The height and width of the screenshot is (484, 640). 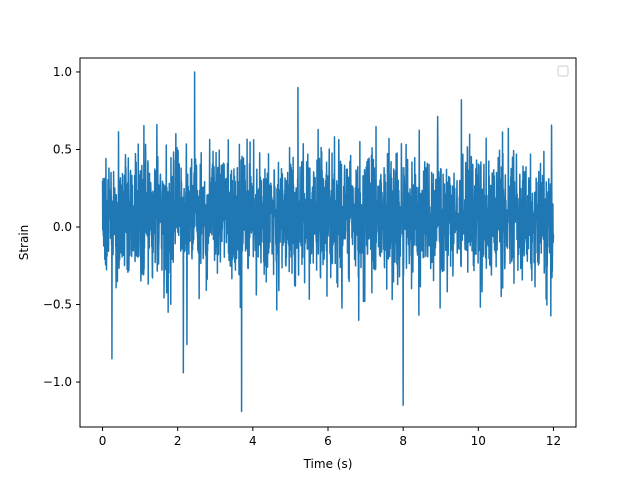 What do you see at coordinates (478, 441) in the screenshot?
I see `x-tick-label: 10` at bounding box center [478, 441].